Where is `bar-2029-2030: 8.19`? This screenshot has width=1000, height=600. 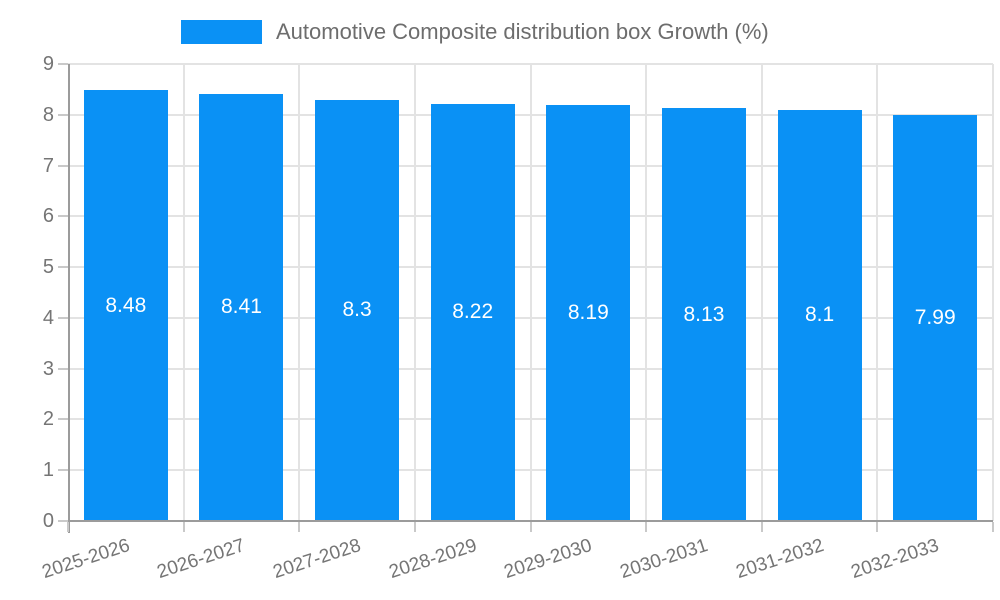
bar-2029-2030: 8.19 is located at coordinates (588, 313).